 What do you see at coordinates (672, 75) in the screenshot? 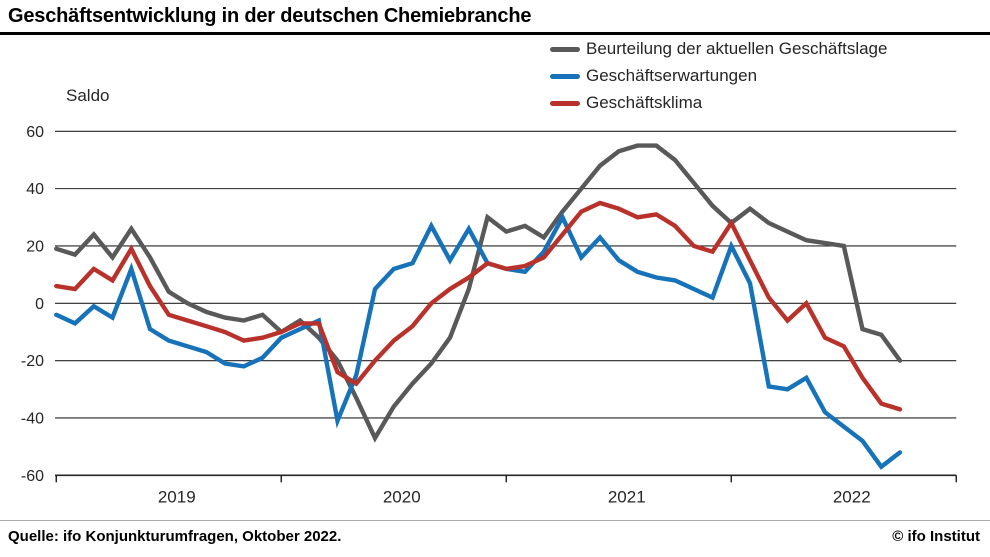
I see `legend-label-erwartungen: Geschäftserwartungen` at bounding box center [672, 75].